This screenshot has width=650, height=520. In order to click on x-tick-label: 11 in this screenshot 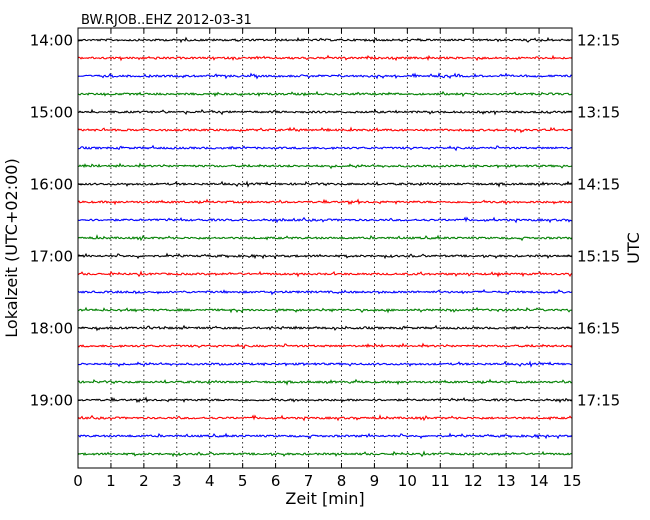, I will do `click(440, 481)`.